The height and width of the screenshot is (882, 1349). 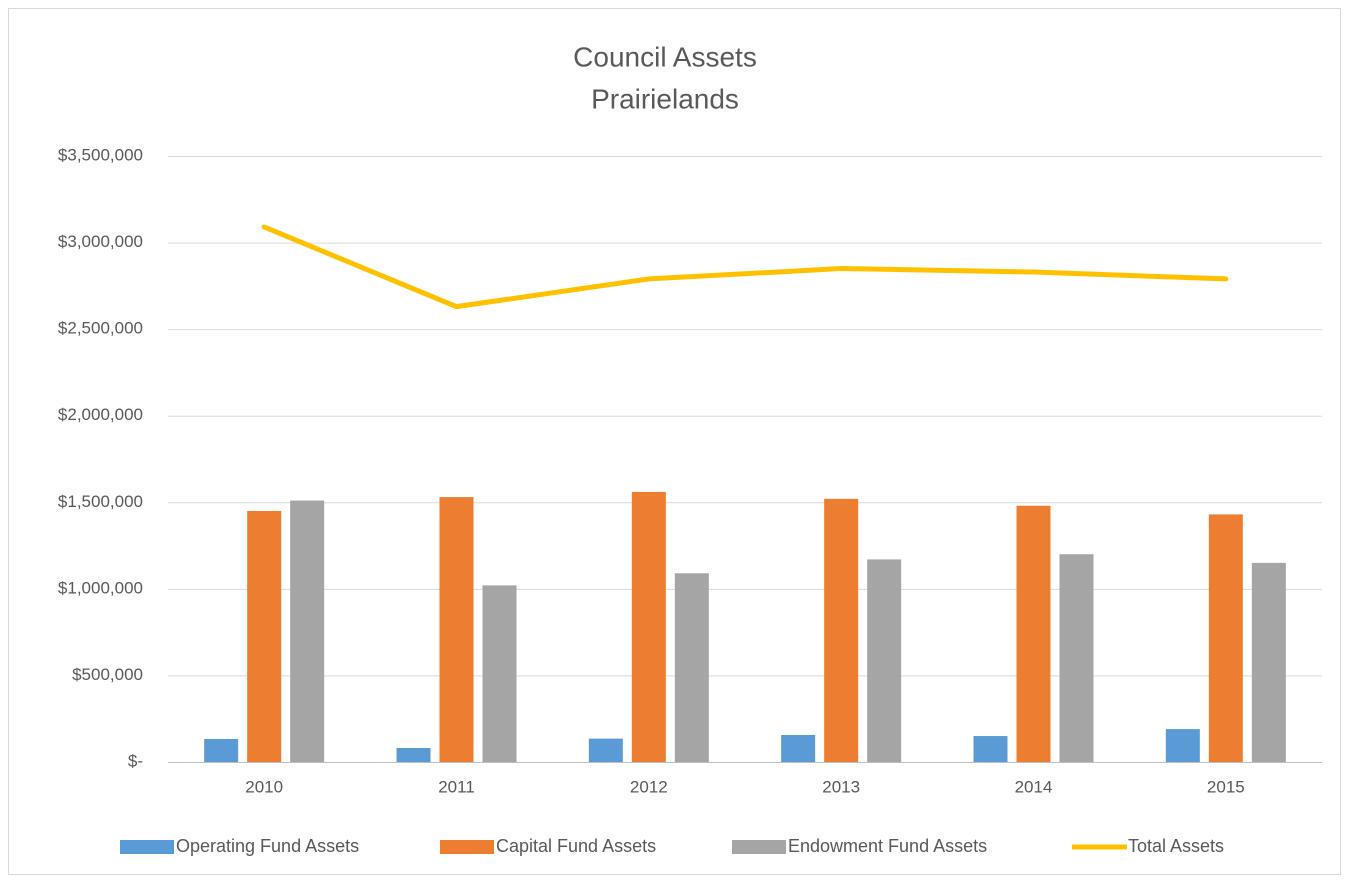 What do you see at coordinates (107, 674) in the screenshot?
I see `y-tick-label: $500,000` at bounding box center [107, 674].